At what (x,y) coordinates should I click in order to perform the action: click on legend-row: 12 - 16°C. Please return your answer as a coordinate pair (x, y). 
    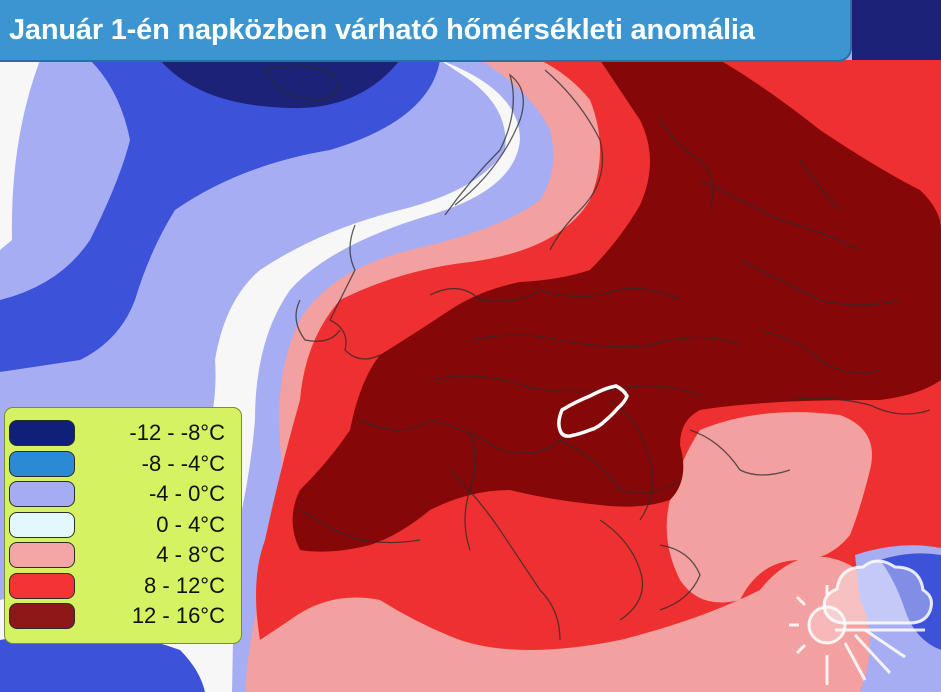
    Looking at the image, I should click on (123, 616).